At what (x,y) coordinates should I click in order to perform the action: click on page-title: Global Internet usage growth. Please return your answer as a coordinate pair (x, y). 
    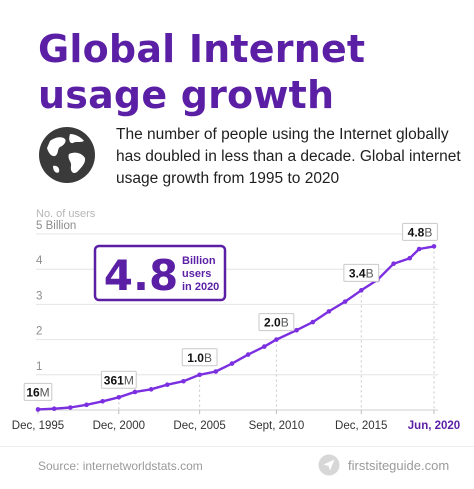
    Looking at the image, I should click on (201, 72).